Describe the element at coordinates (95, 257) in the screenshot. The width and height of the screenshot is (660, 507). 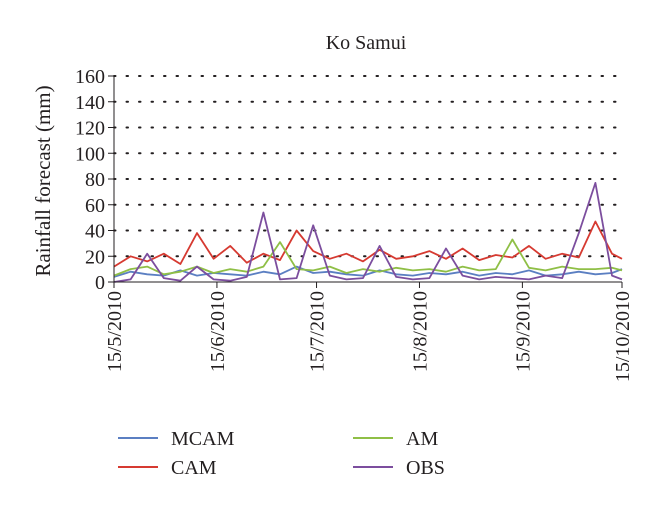
I see `y-tick-label: 20` at that location.